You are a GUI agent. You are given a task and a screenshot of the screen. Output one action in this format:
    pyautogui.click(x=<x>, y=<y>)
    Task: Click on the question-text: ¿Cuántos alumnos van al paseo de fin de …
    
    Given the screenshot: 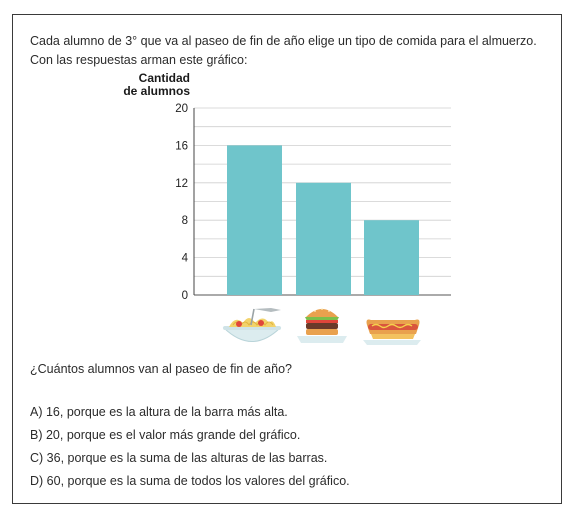 What is the action you would take?
    pyautogui.click(x=161, y=369)
    